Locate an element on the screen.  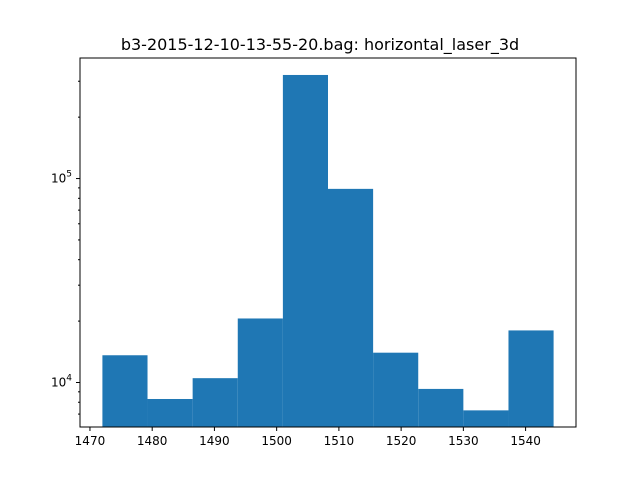
x-tick-label: 1520 is located at coordinates (401, 441).